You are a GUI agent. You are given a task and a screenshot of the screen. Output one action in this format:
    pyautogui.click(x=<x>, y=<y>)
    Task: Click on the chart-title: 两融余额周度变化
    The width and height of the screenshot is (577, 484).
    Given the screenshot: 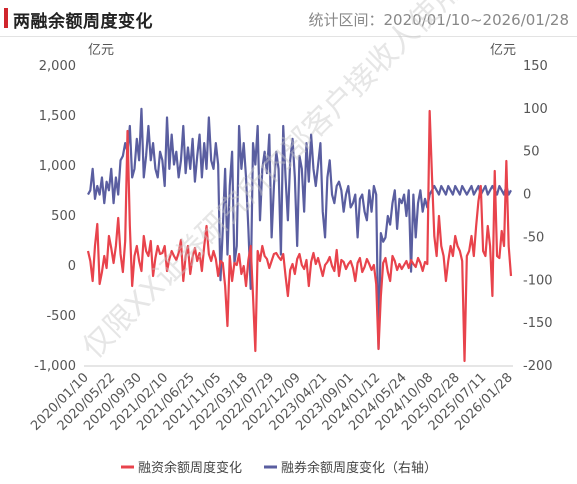 What is the action you would take?
    pyautogui.click(x=83, y=22)
    